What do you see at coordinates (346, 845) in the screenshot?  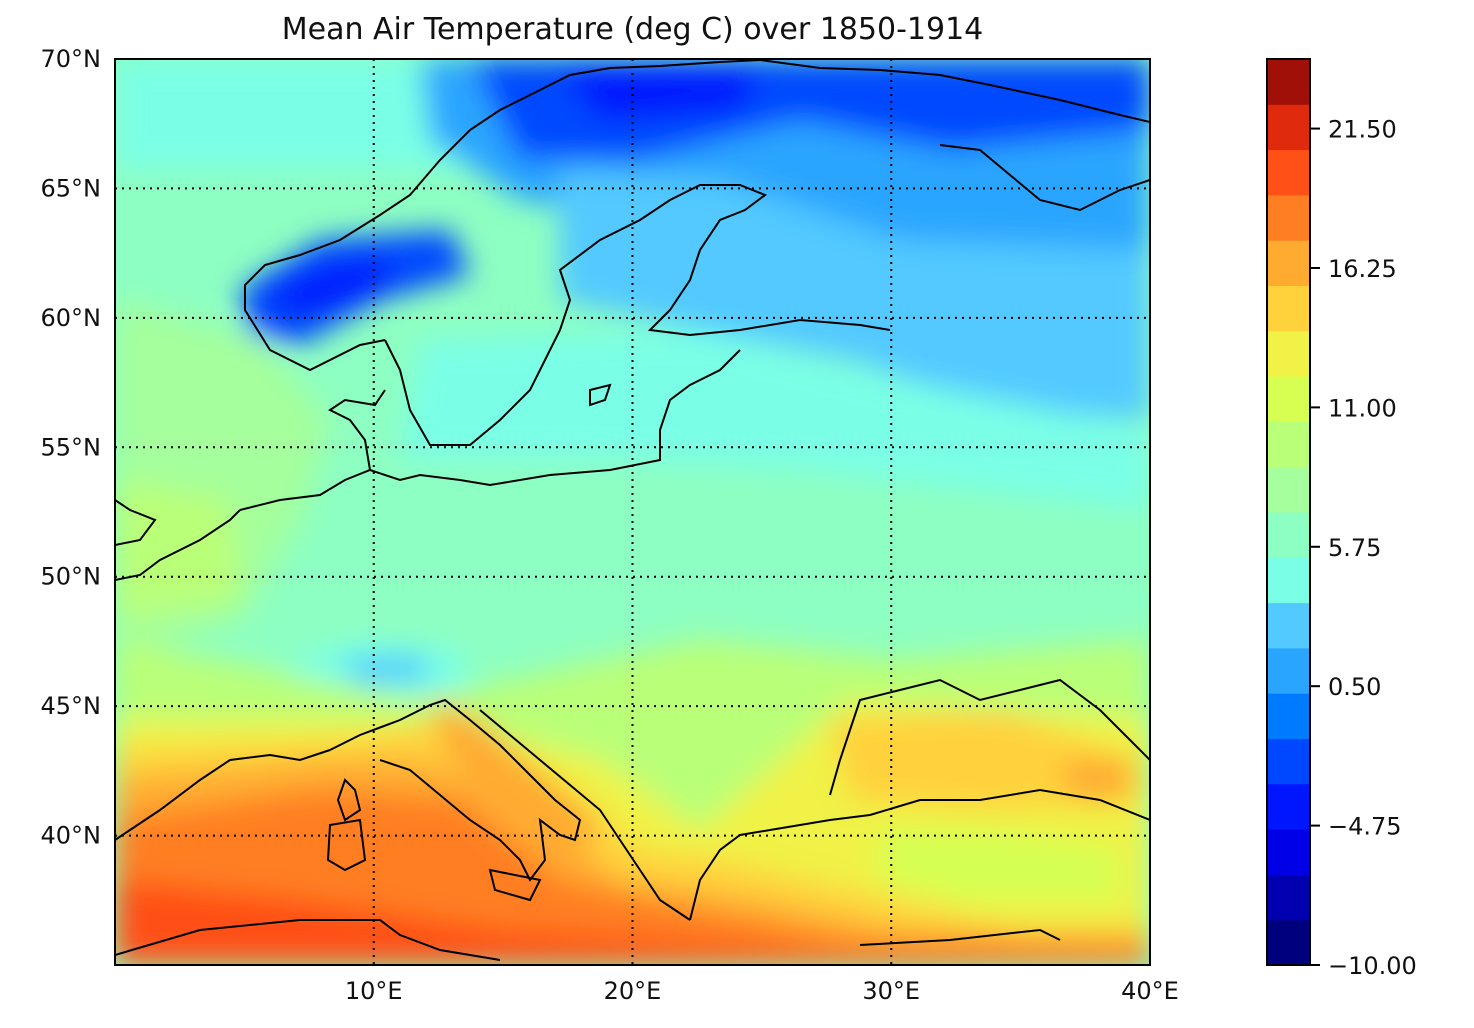 I see `coastline-sardinia` at bounding box center [346, 845].